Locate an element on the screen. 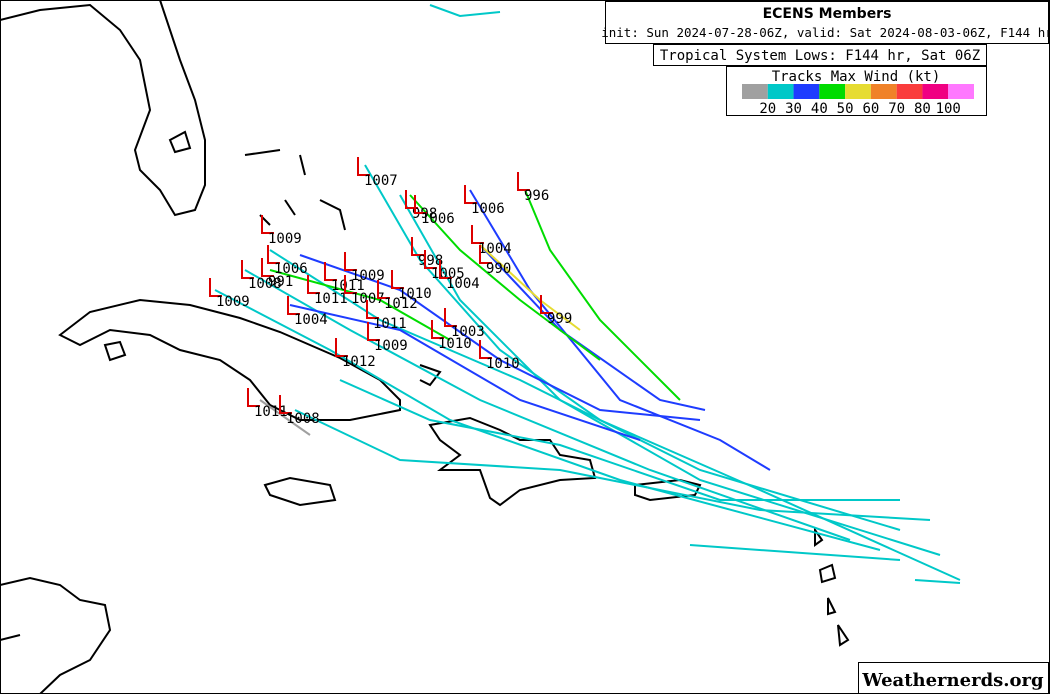  low-label: 999 is located at coordinates (559, 319).